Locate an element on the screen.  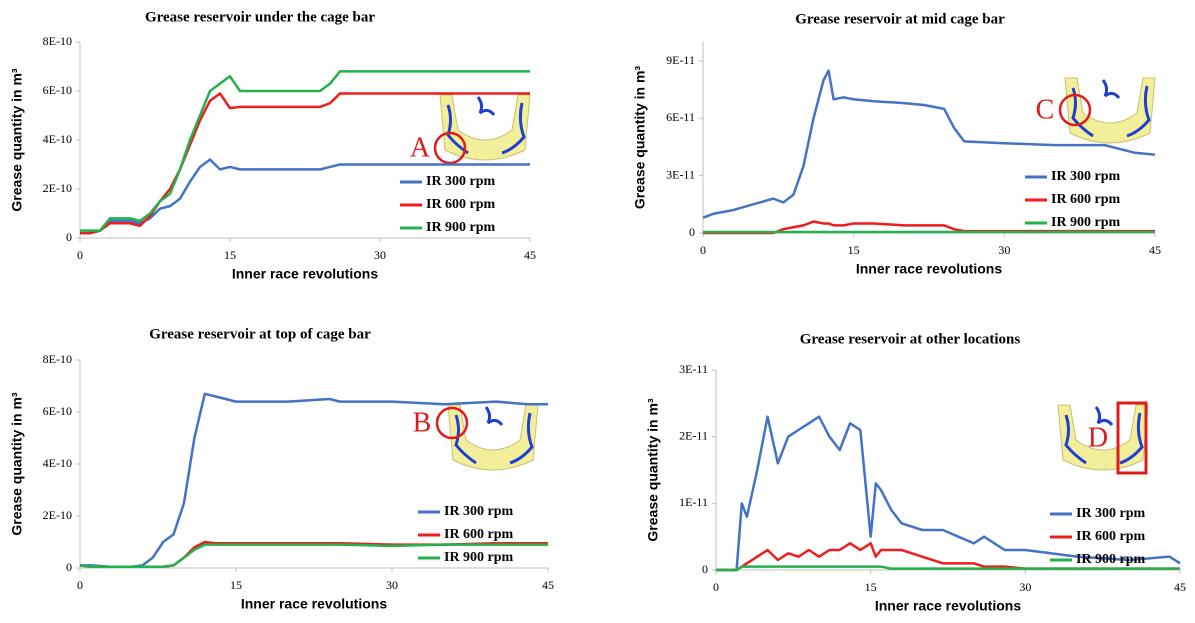
annotation: C is located at coordinates (1045, 109).